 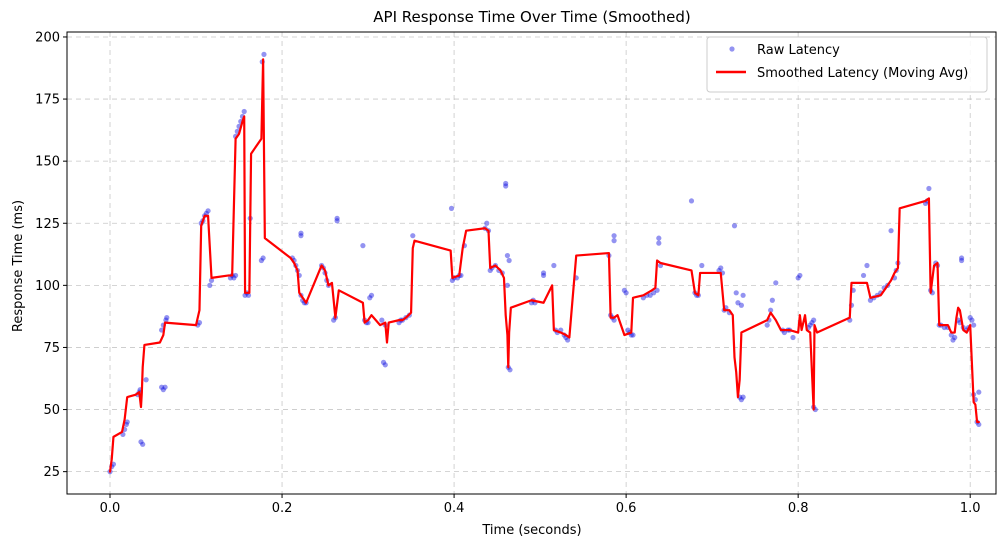 What do you see at coordinates (18, 266) in the screenshot?
I see `y-axis-title: Response Time (ms)` at bounding box center [18, 266].